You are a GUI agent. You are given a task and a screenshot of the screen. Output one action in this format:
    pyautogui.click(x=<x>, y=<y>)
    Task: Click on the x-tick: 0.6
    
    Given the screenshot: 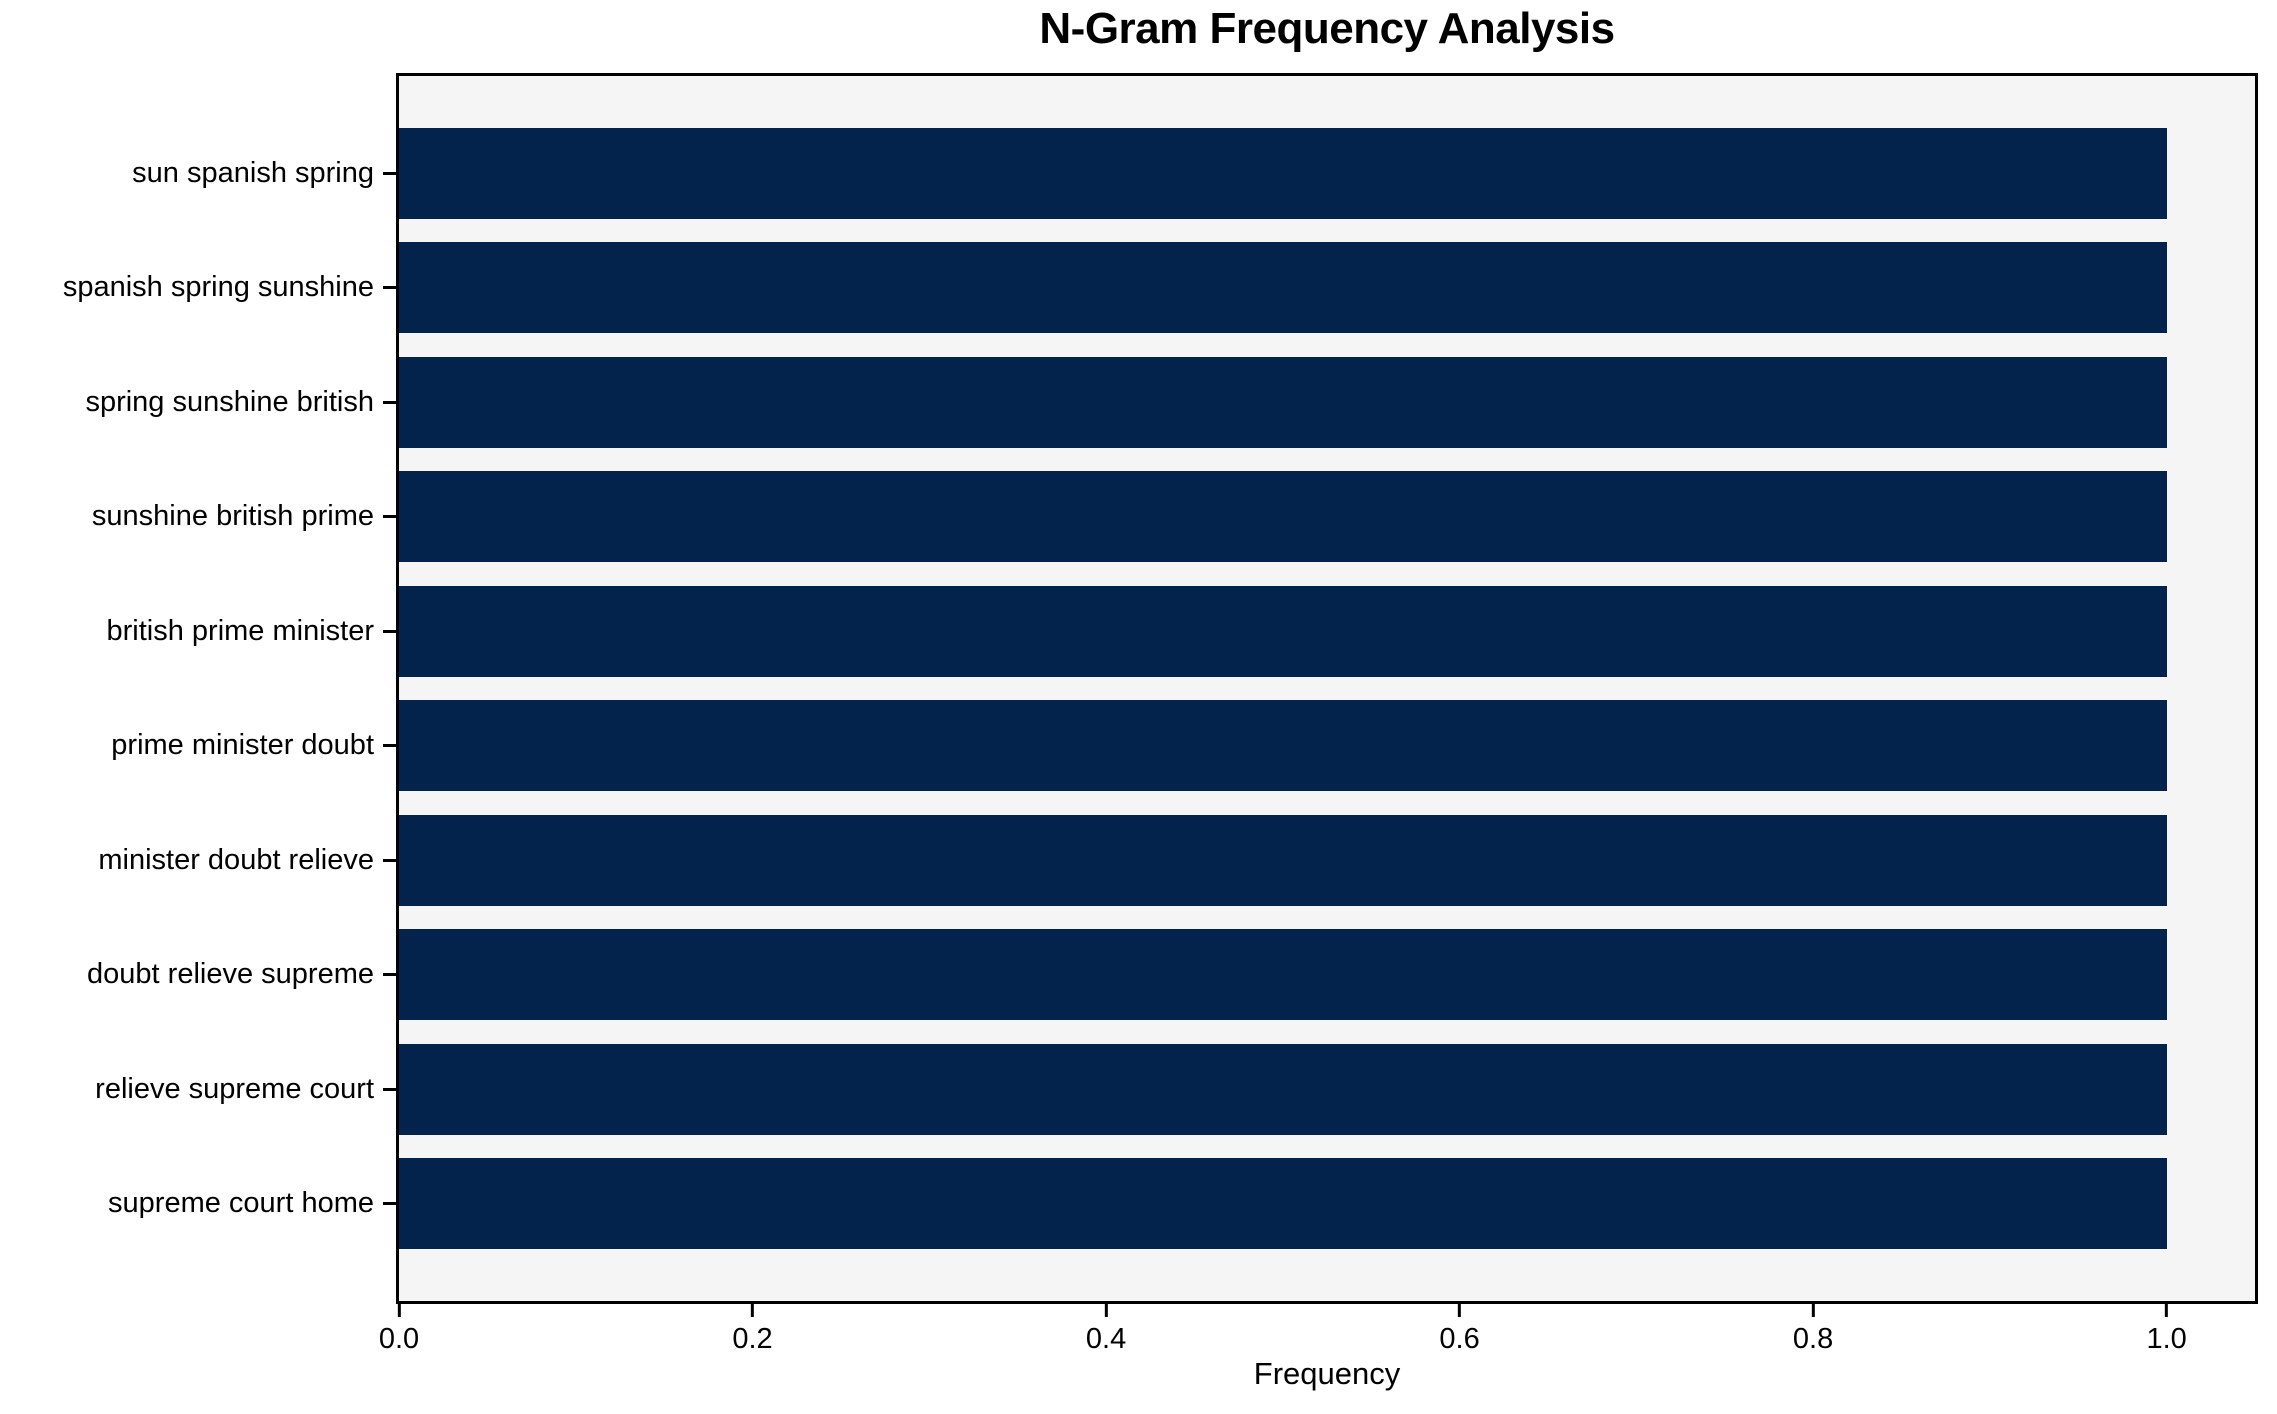 What is the action you would take?
    pyautogui.click(x=1459, y=1330)
    